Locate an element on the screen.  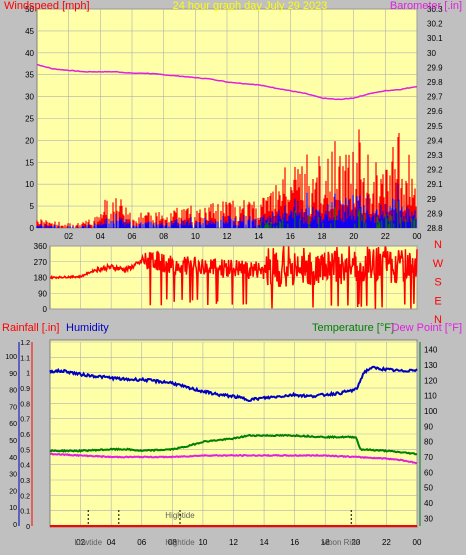
barometer-tick-label: 29.1 is located at coordinates (435, 184).